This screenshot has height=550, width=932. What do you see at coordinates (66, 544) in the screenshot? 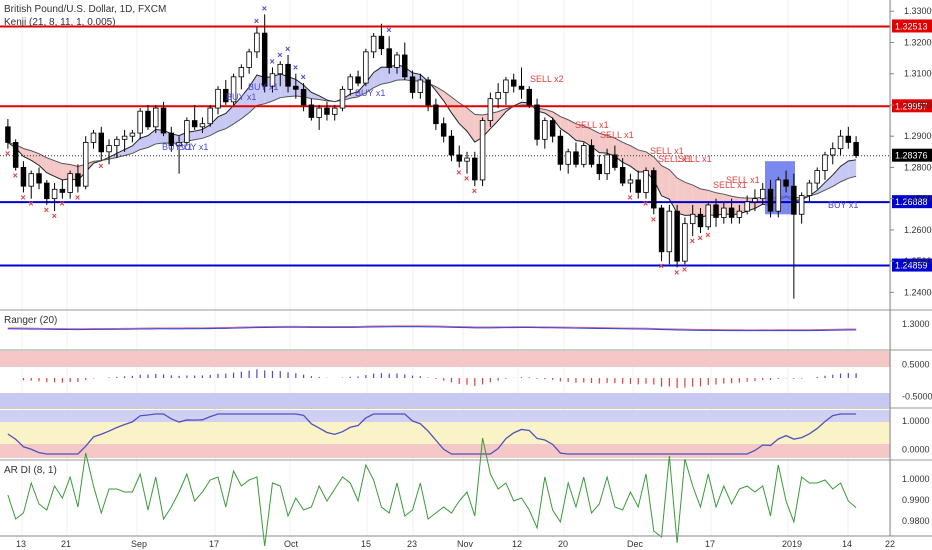
I see `time-tick-label: 21` at bounding box center [66, 544].